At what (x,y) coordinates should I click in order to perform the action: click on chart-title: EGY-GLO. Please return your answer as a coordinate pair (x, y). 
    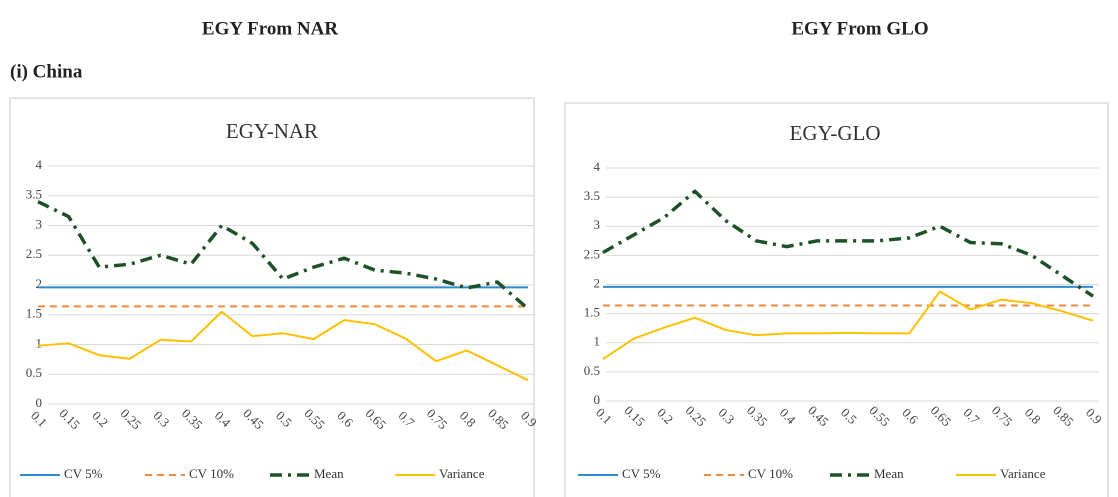
    Looking at the image, I should click on (835, 133).